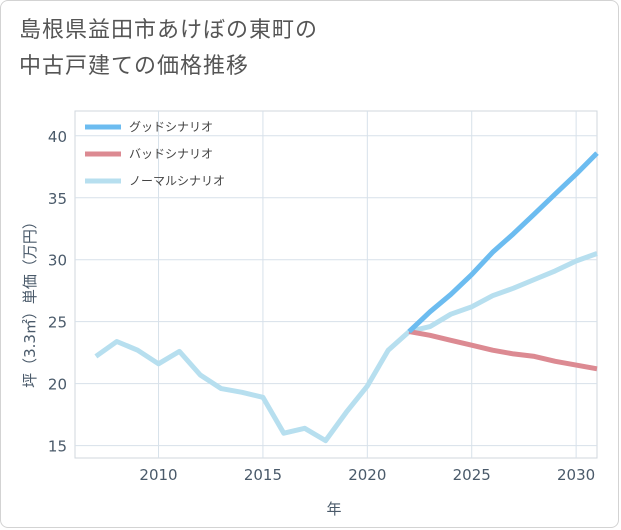  I want to click on x-tick-labels: 2010 2015 2020 2025 2030, so click(367, 475).